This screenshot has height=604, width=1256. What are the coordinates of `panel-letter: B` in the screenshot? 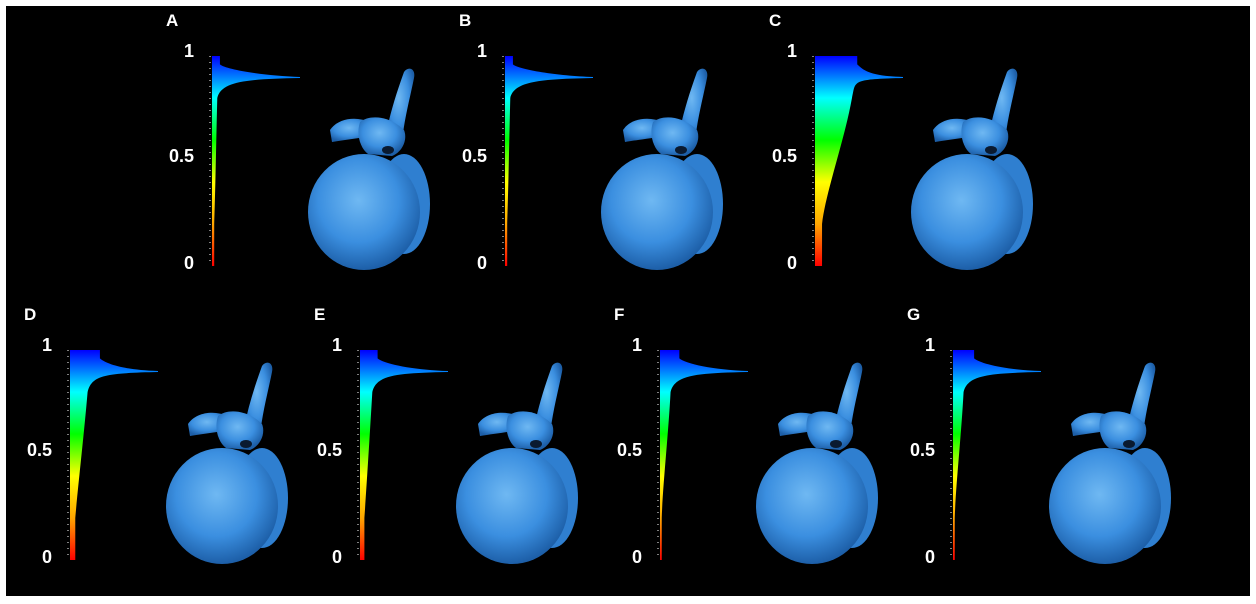 It's located at (465, 20).